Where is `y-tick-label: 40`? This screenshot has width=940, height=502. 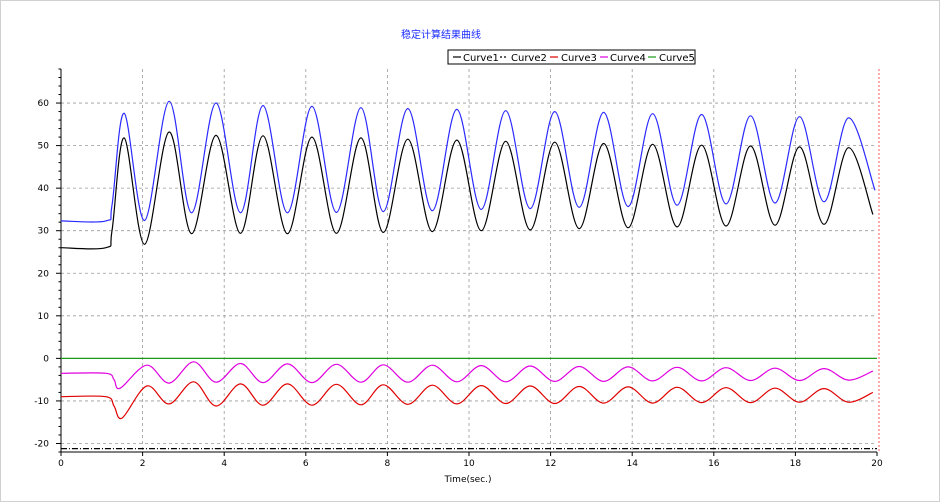
y-tick-label: 40 is located at coordinates (44, 189).